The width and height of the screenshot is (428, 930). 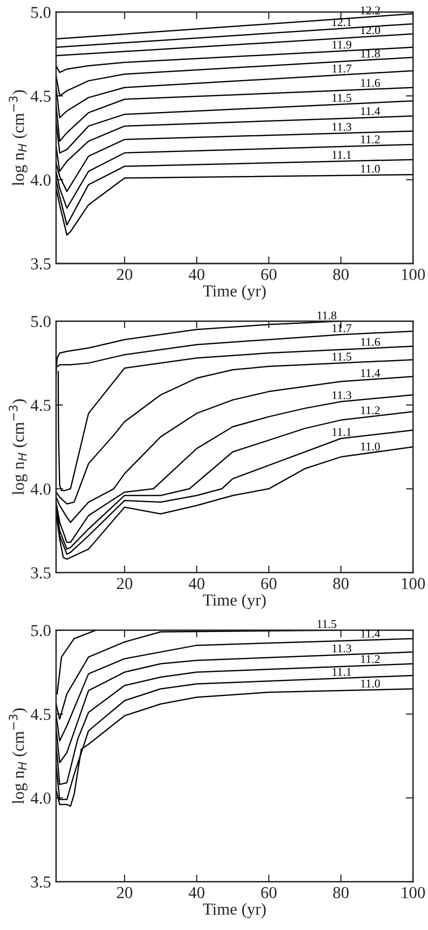 I want to click on series-label: 11.9, so click(x=342, y=44).